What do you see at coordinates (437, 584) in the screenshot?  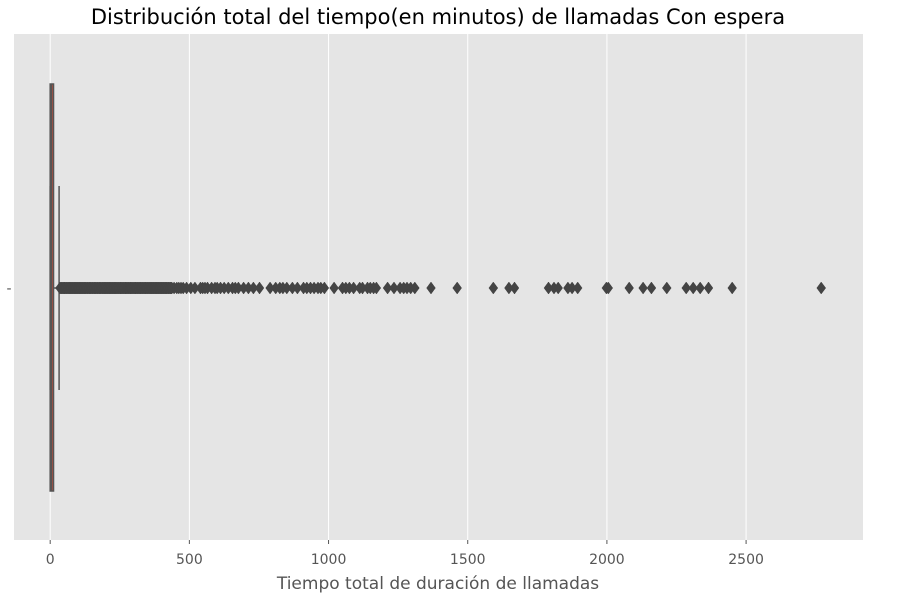 I see `x-axis-label: Tiempo total de duración de llamadas` at bounding box center [437, 584].